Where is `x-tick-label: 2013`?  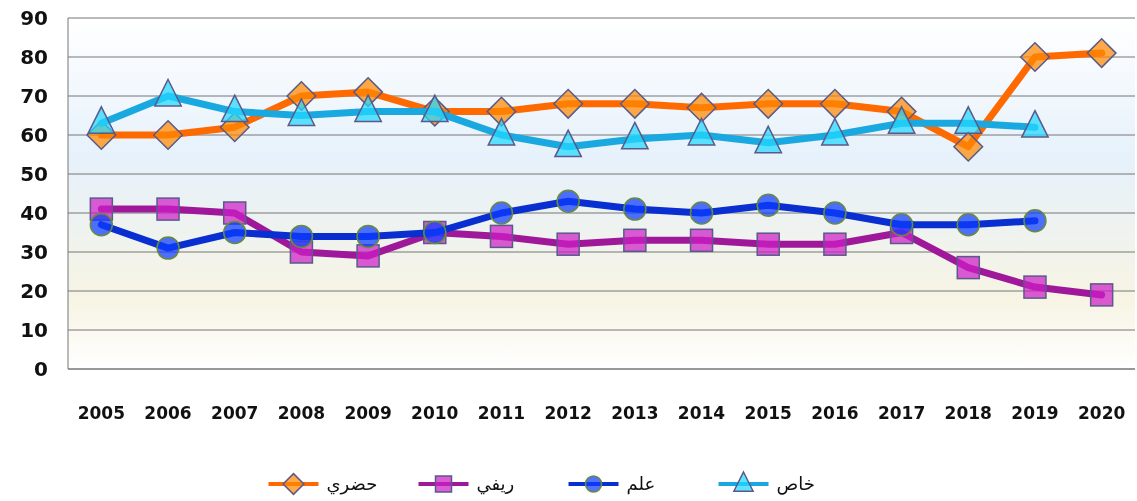 x-tick-label: 2013 is located at coordinates (635, 412).